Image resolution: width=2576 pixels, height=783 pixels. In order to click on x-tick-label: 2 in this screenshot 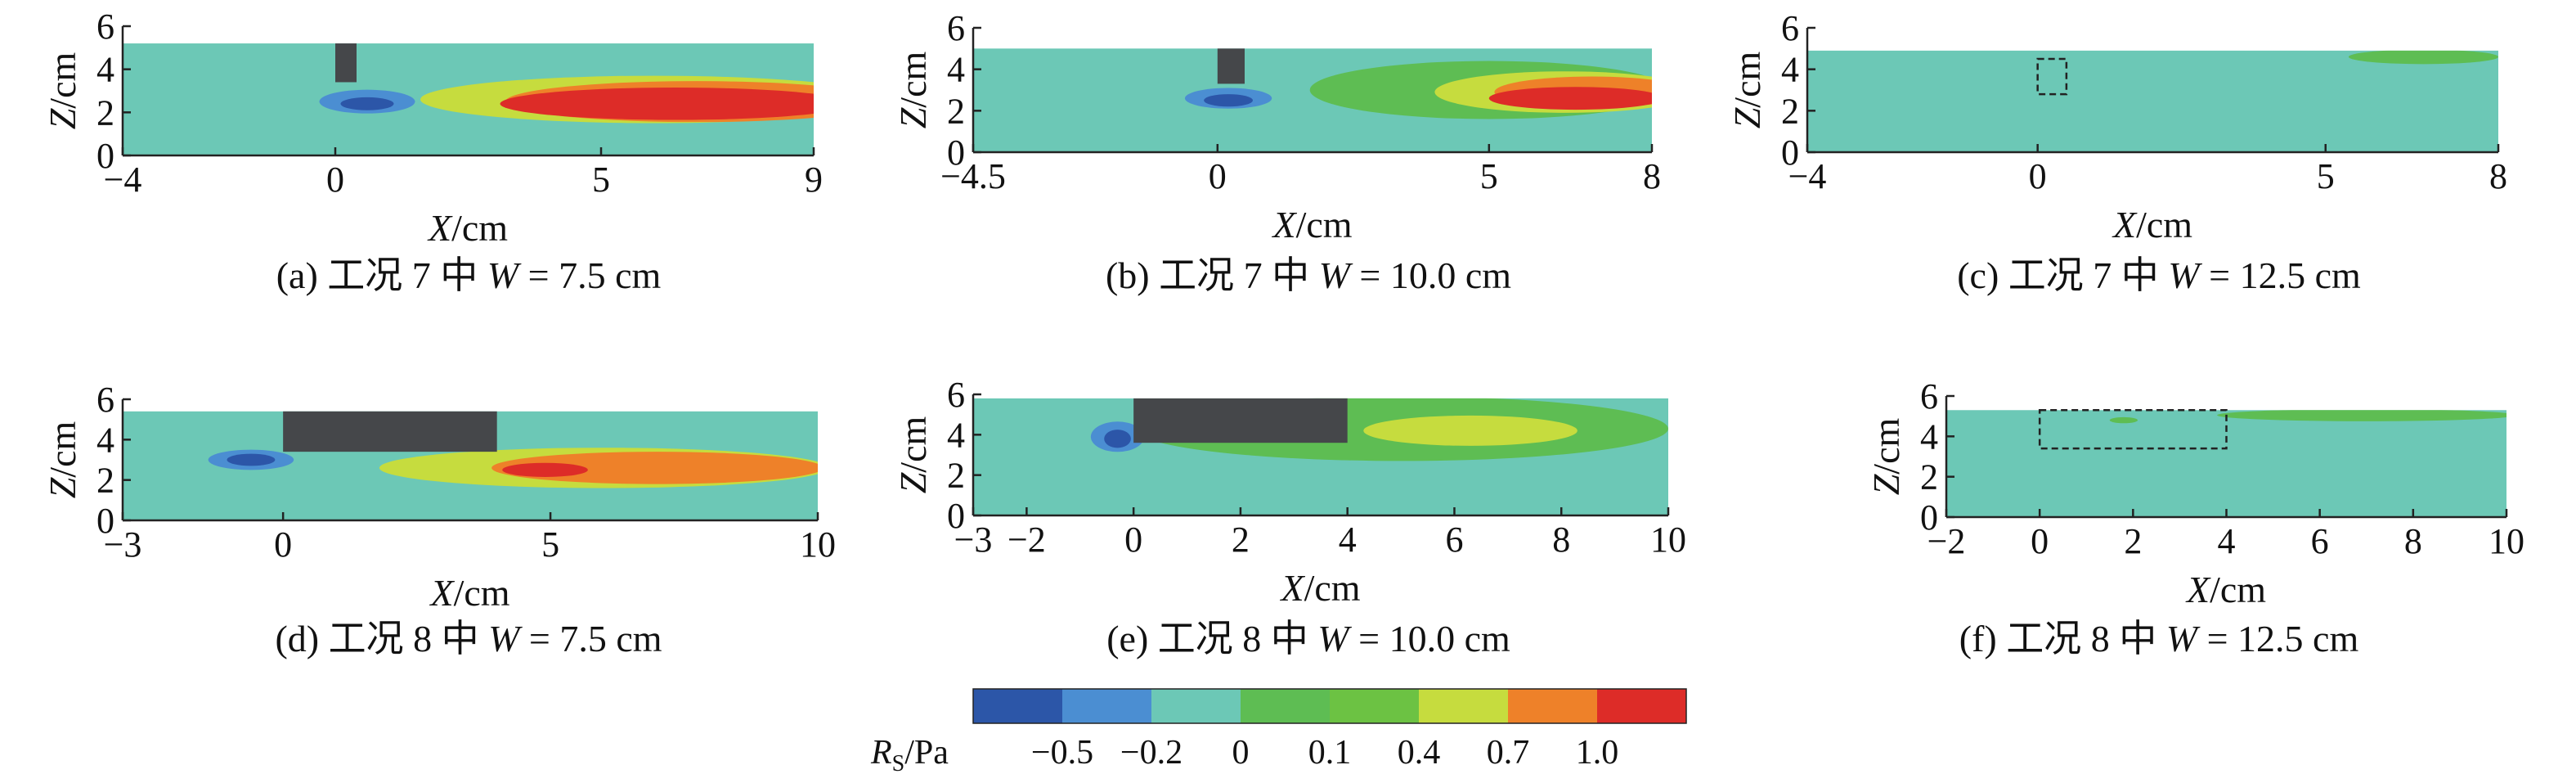, I will do `click(2133, 541)`.